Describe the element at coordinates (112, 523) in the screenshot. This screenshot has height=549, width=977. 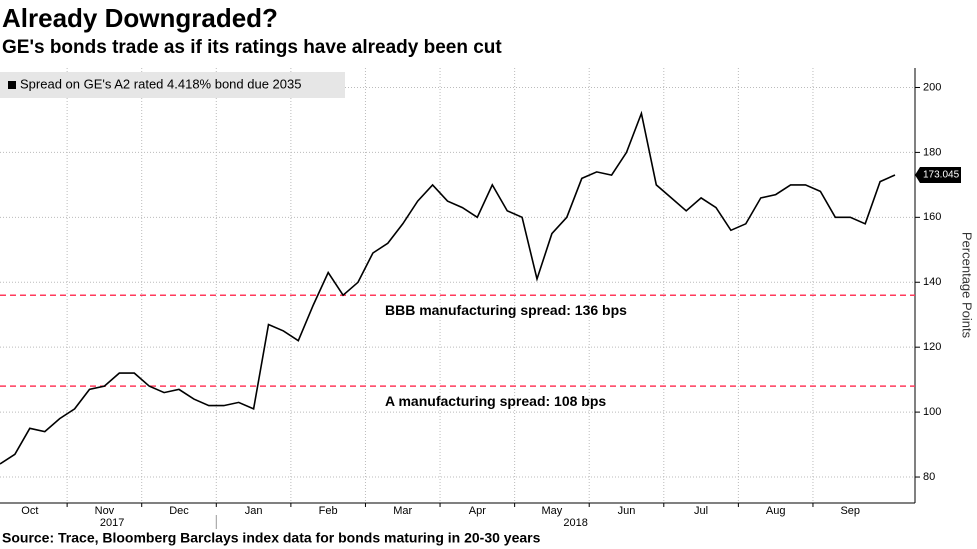
I see `year-label: 2017` at that location.